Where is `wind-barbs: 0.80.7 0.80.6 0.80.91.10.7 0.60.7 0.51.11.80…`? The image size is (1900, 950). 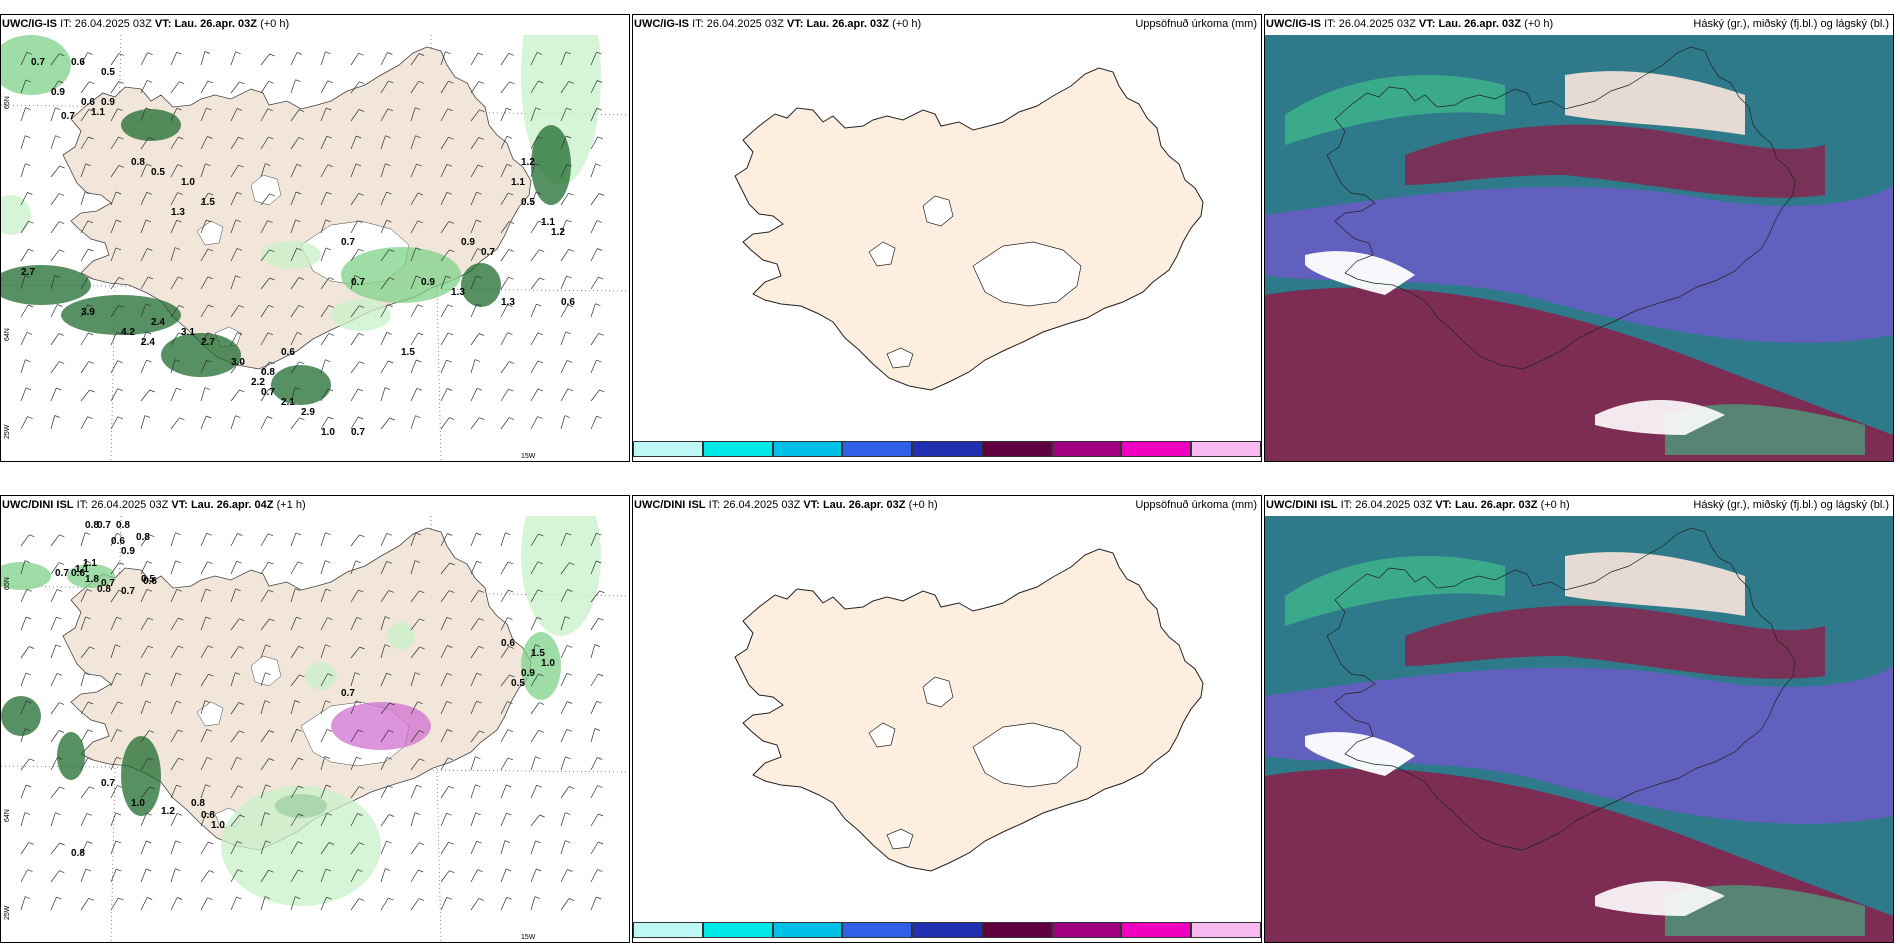
wind-barbs: 0.80.7 0.80.6 0.80.91.10.7 0.60.7 0.51.11.80… is located at coordinates (312, 715).